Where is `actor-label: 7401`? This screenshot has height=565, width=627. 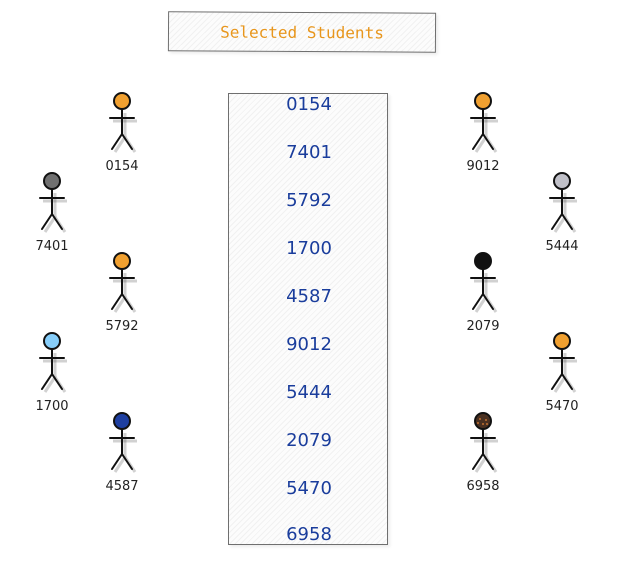
actor-label: 7401 is located at coordinates (52, 246).